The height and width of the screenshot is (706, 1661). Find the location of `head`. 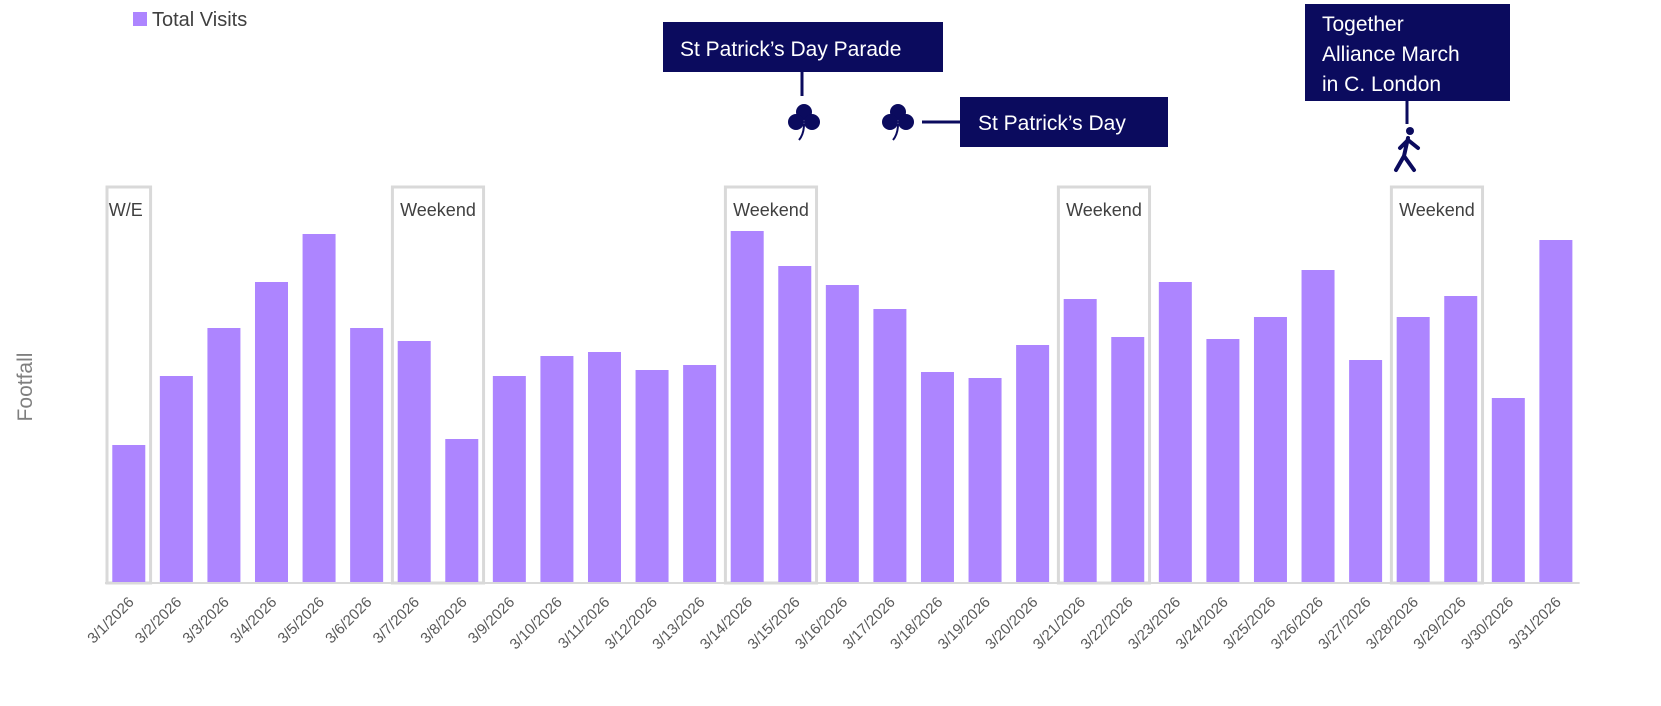

head is located at coordinates (1410, 131).